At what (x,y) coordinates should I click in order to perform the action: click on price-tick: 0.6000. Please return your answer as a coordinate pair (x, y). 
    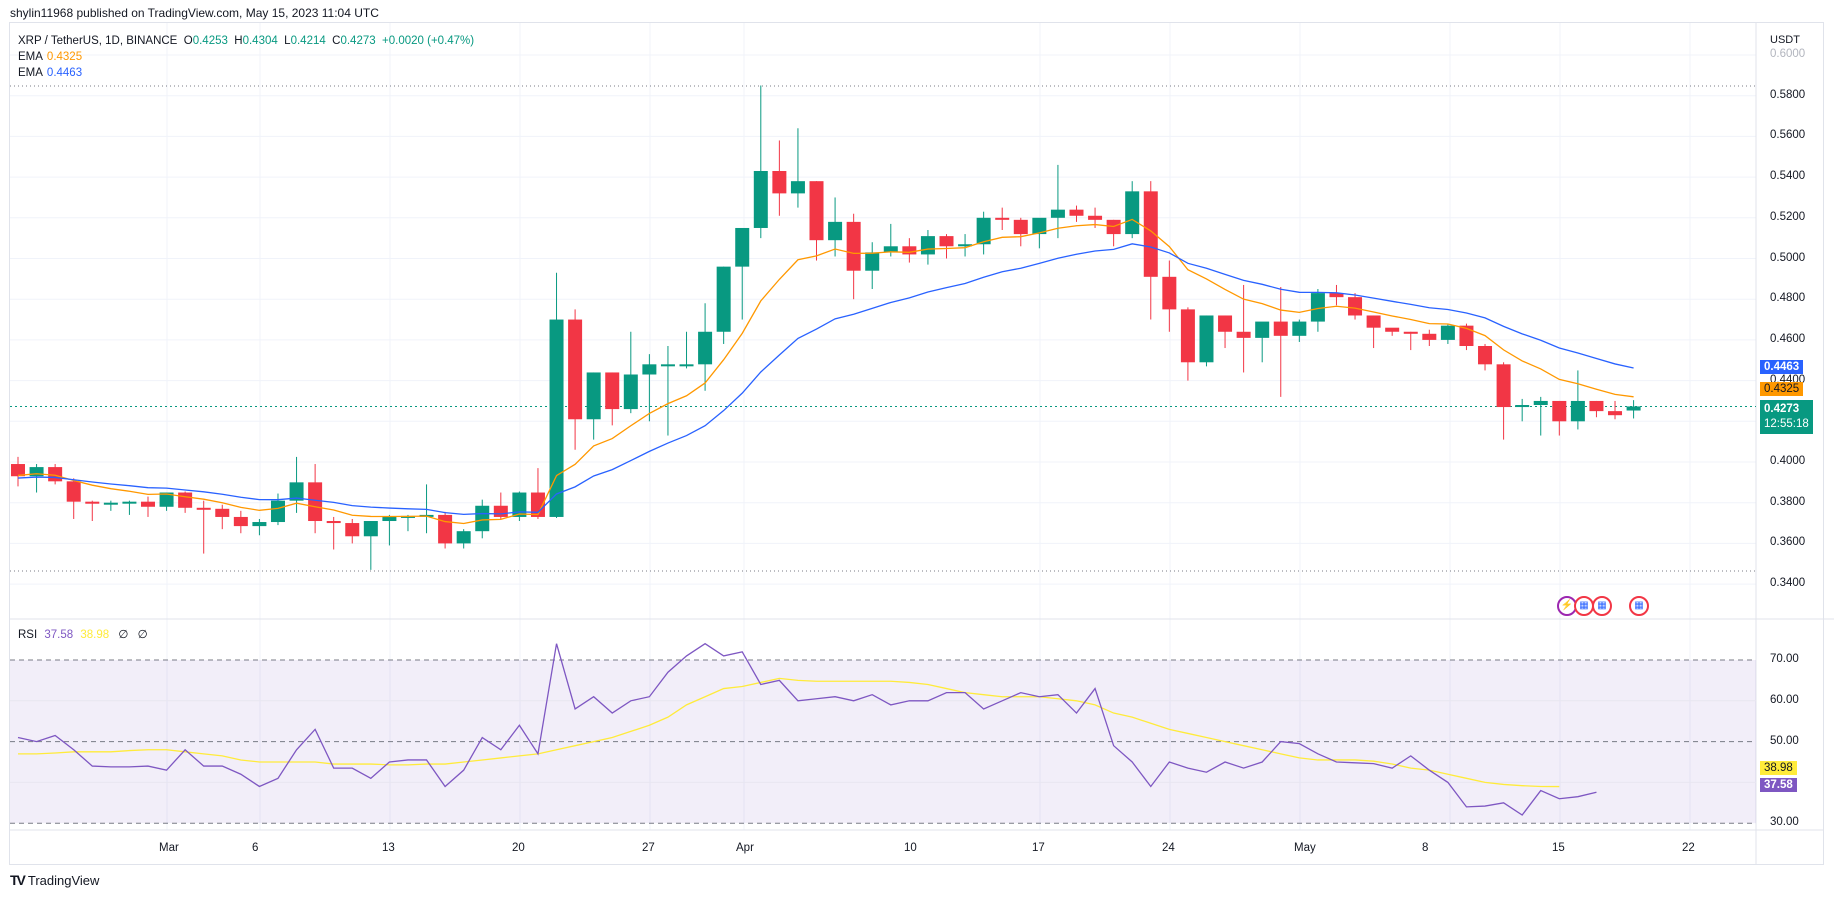
    Looking at the image, I should click on (1788, 54).